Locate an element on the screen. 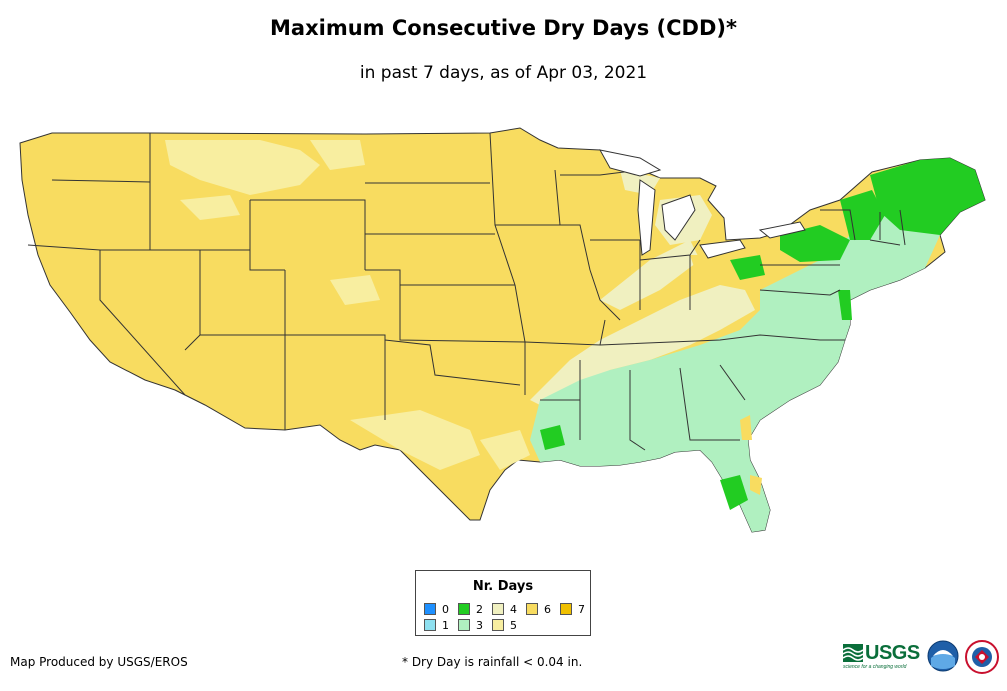 The width and height of the screenshot is (1007, 691). legend-label: 5 is located at coordinates (513, 625).